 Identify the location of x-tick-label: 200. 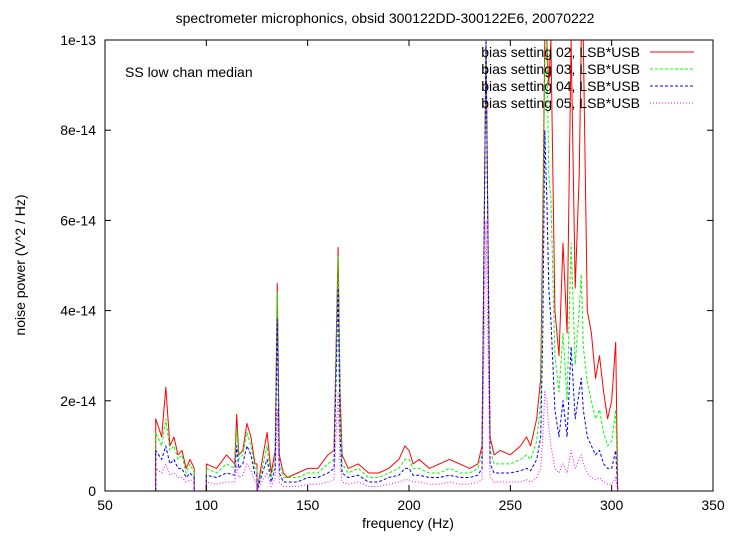
(409, 505).